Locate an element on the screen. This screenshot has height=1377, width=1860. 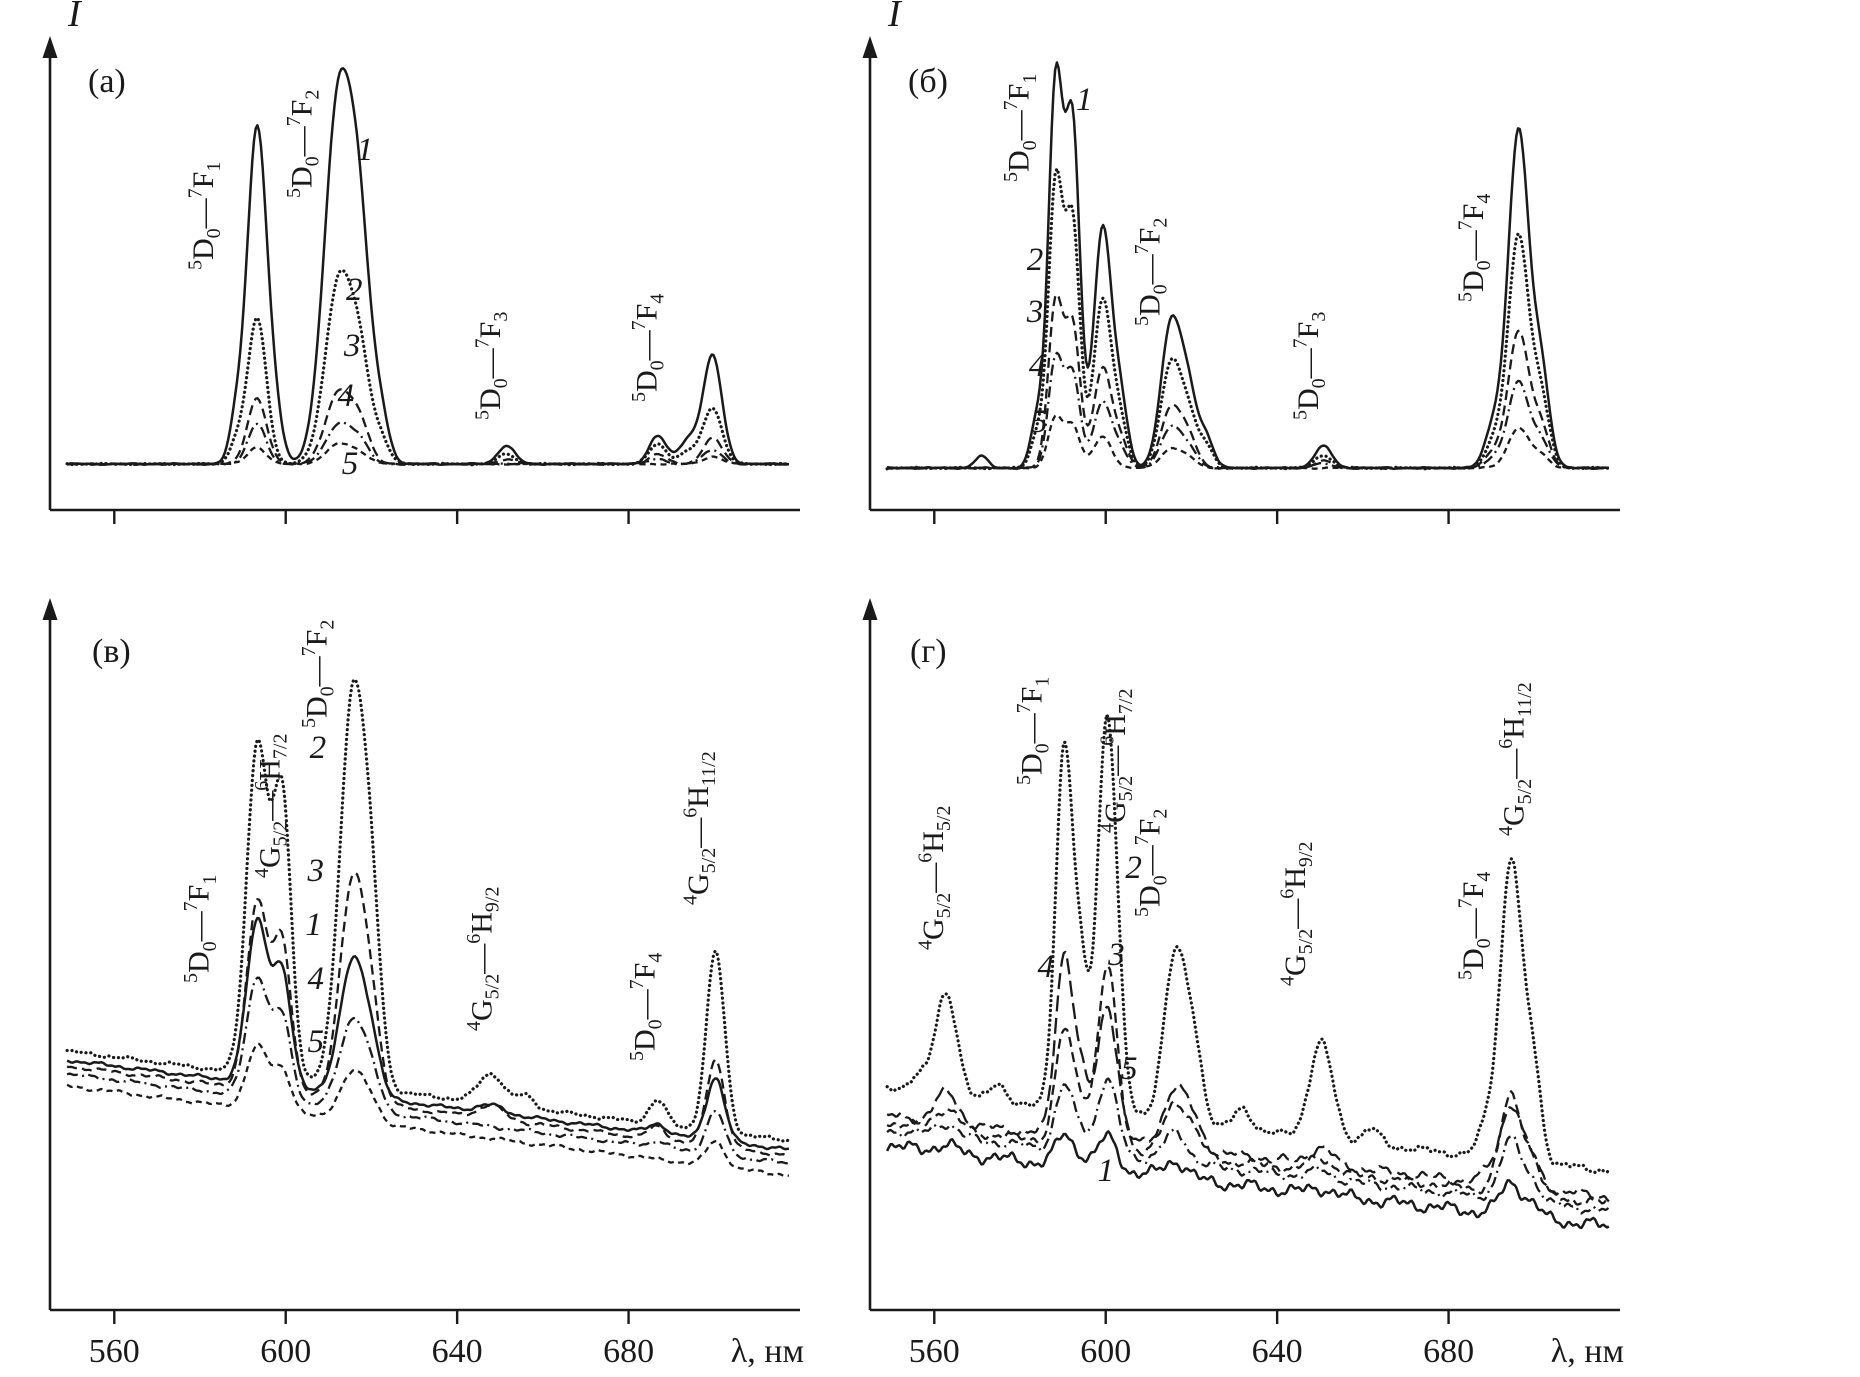
panel-label: (г) is located at coordinates (928, 651).